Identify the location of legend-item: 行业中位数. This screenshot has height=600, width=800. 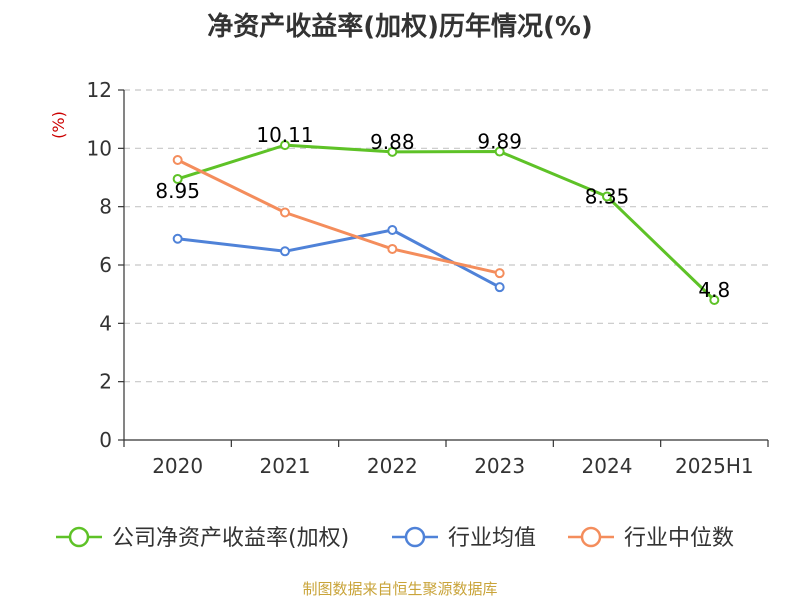
(651, 538).